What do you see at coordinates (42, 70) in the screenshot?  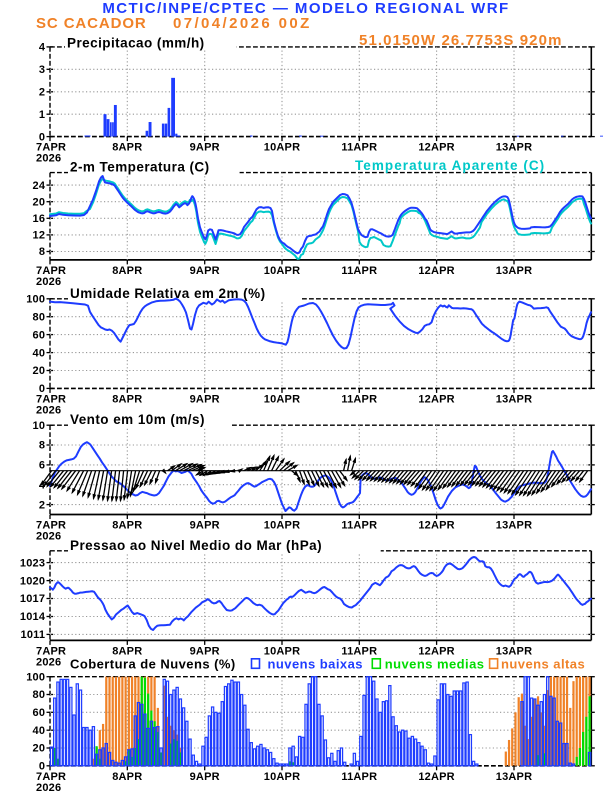 I see `svg-text: 3` at bounding box center [42, 70].